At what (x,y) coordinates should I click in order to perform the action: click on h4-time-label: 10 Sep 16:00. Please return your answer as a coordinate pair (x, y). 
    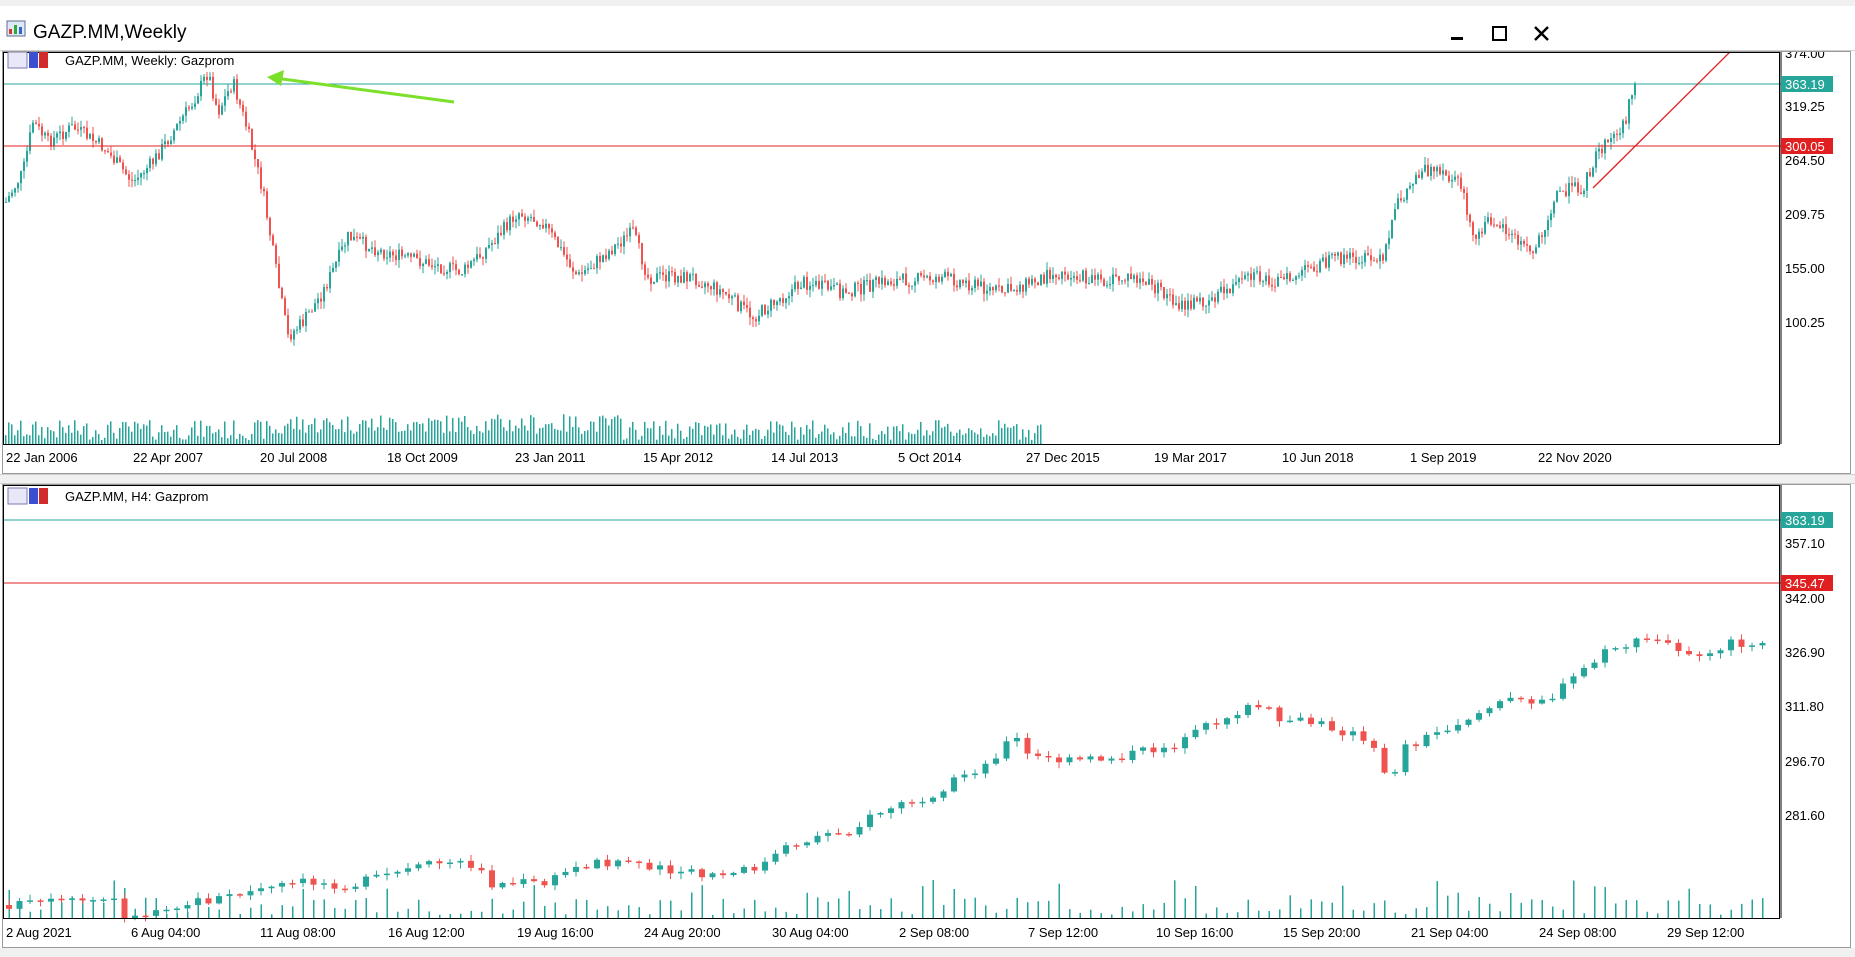
    Looking at the image, I should click on (1194, 932).